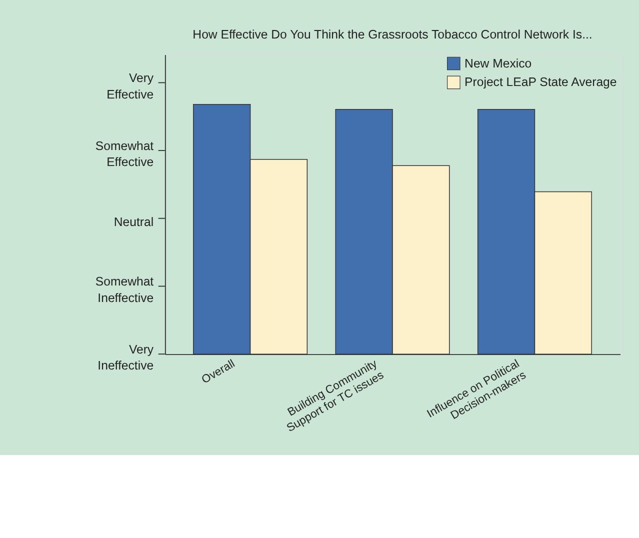 The width and height of the screenshot is (639, 538). What do you see at coordinates (130, 86) in the screenshot?
I see `text: Very Effective` at bounding box center [130, 86].